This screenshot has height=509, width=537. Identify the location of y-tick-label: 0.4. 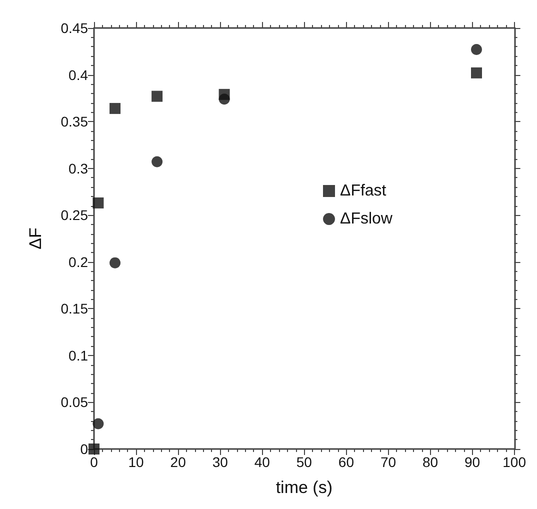
(78, 74).